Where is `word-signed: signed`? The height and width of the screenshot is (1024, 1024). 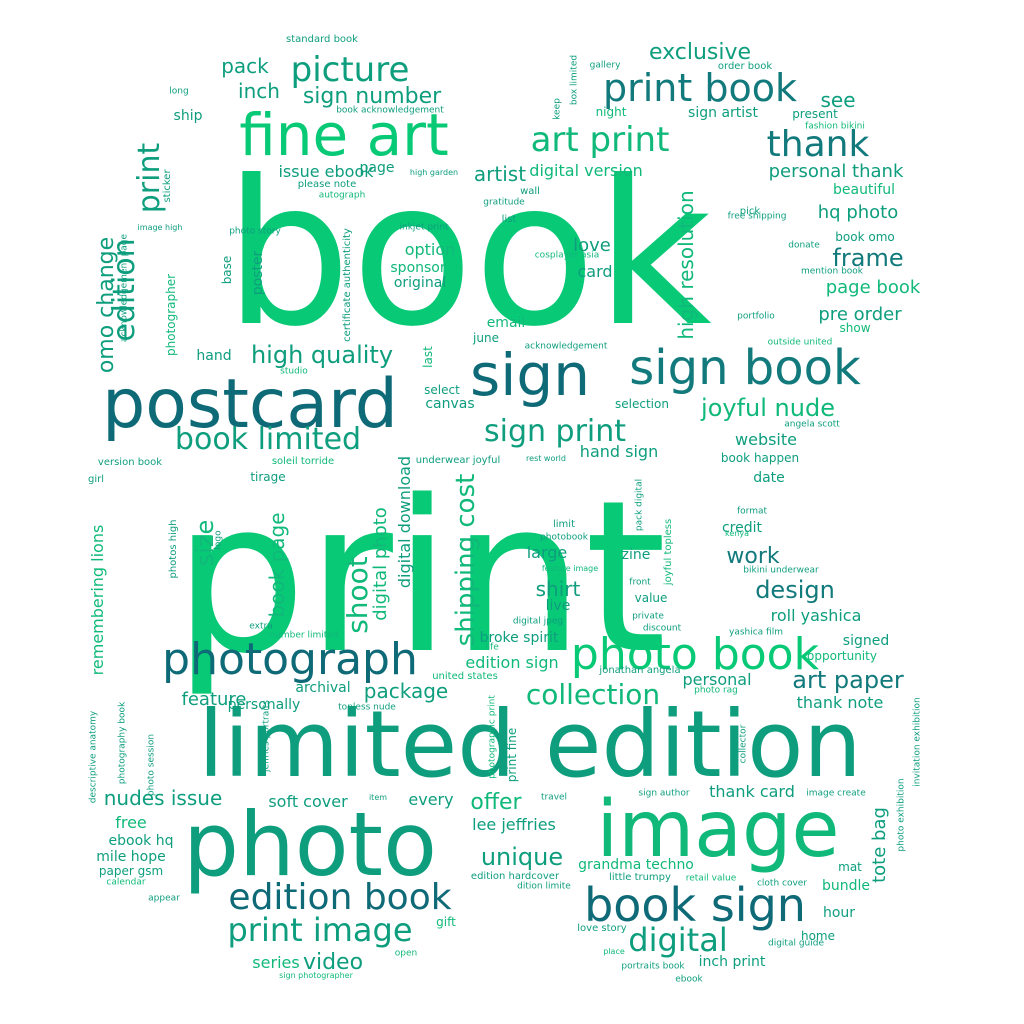
word-signed: signed is located at coordinates (866, 641).